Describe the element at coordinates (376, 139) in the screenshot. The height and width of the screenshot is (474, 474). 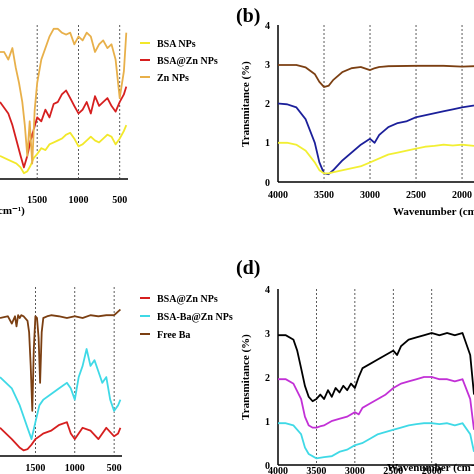
I see `panel-b-series-1-line` at that location.